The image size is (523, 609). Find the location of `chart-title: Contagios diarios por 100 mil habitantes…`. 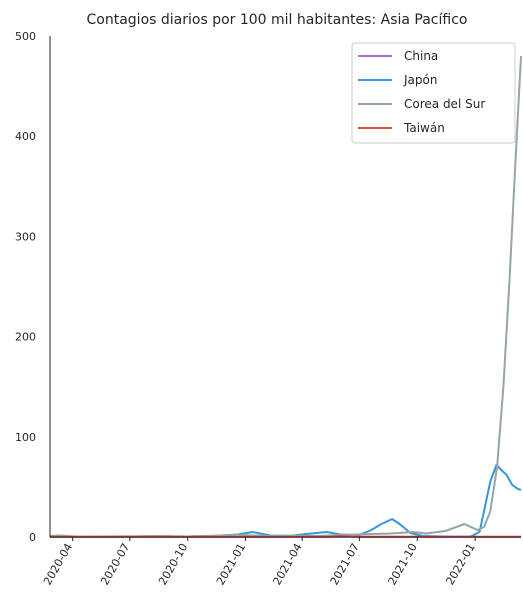

chart-title: Contagios diarios por 100 mil habitantes… is located at coordinates (277, 20).